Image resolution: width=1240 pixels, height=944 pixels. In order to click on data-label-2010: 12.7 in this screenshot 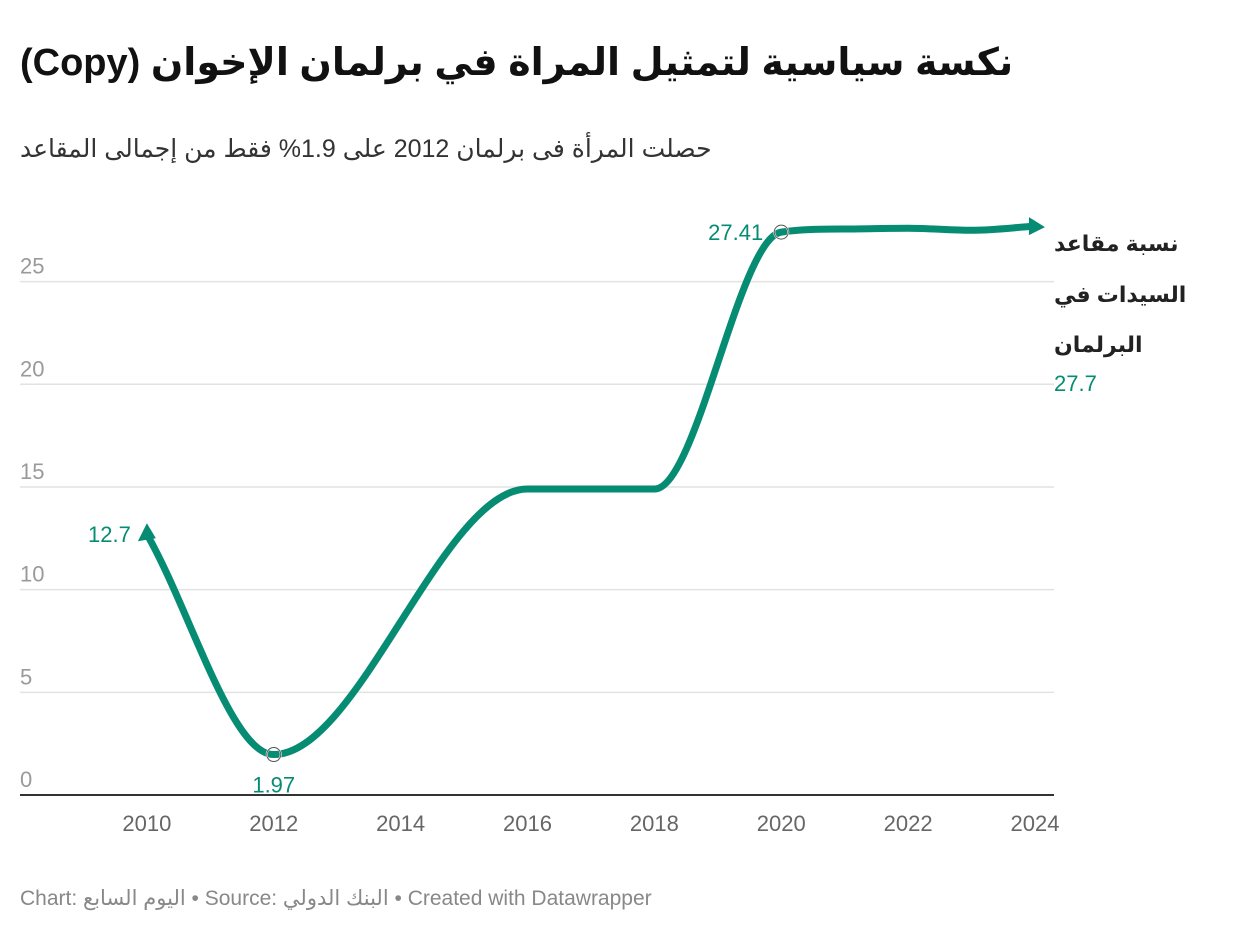, I will do `click(109, 534)`.